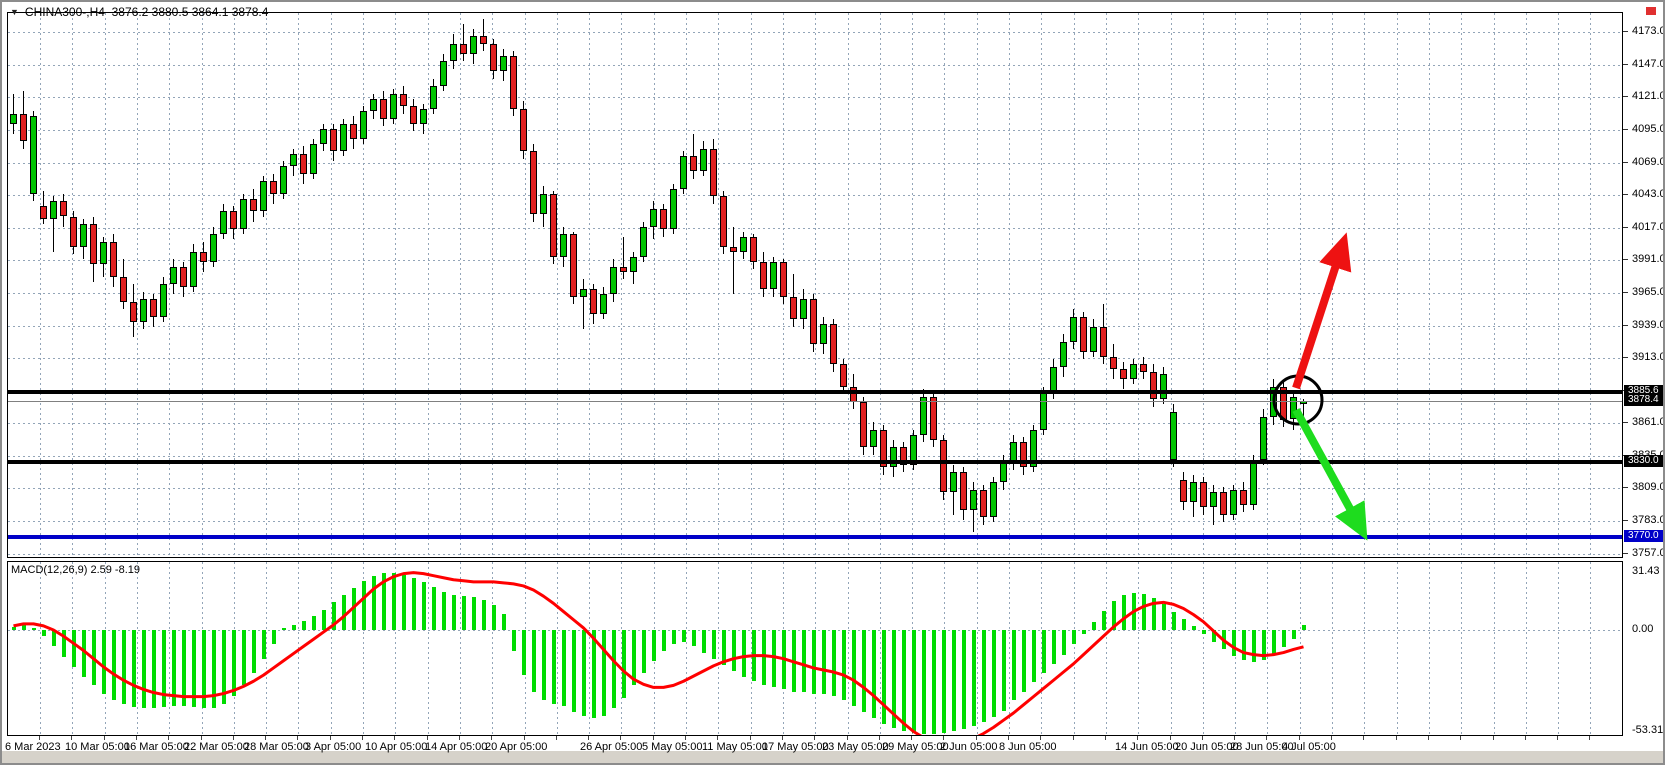 Image resolution: width=1665 pixels, height=765 pixels. Describe the element at coordinates (1648, 730) in the screenshot. I see `macd-axis-label: -53.31` at that location.